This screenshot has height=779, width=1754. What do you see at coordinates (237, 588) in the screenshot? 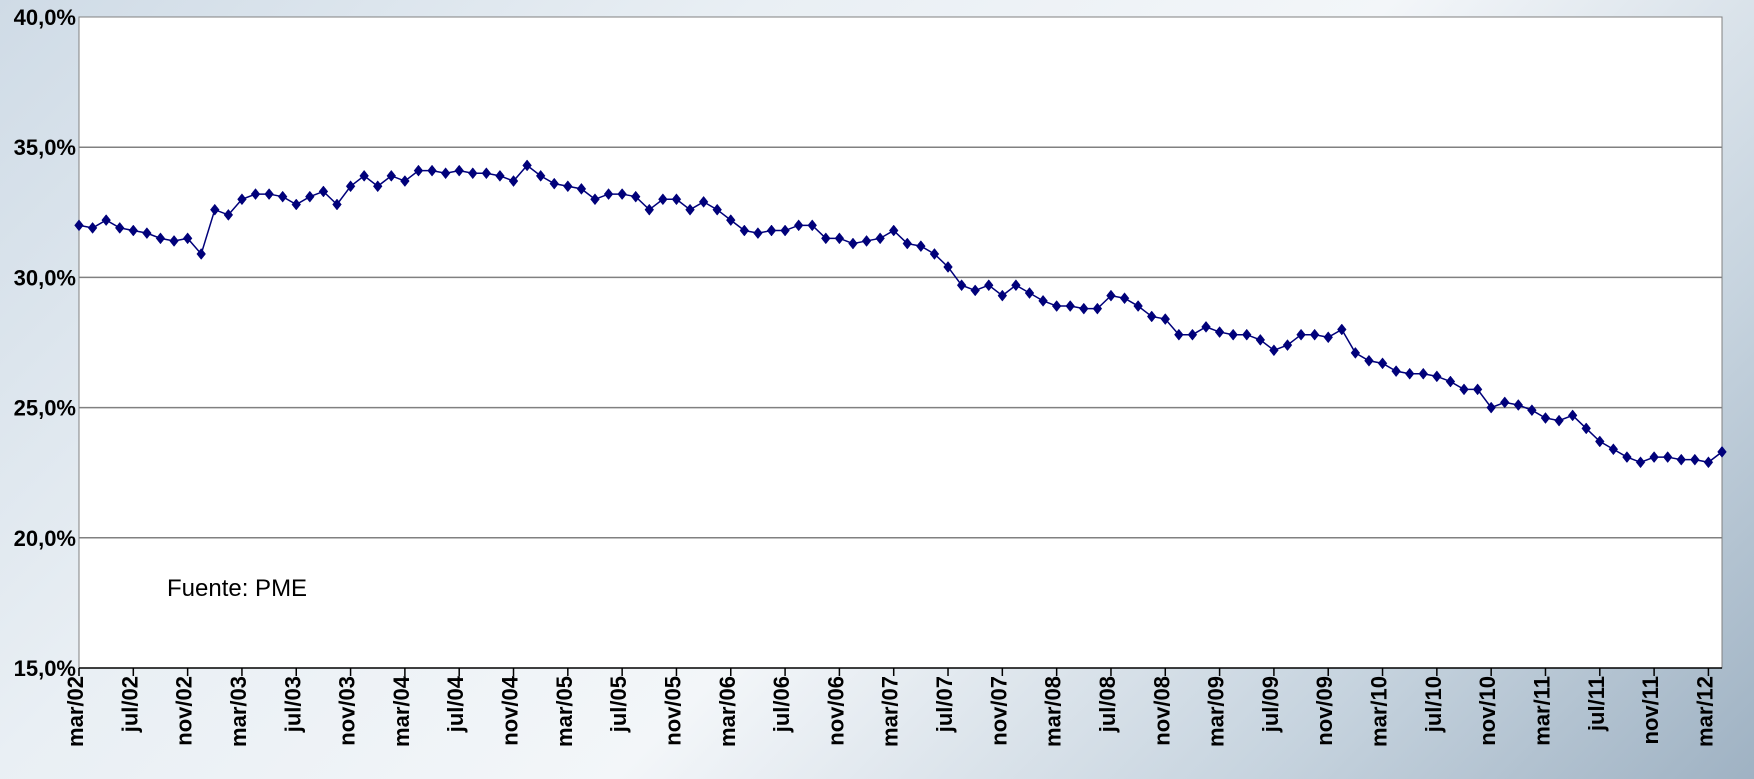
I see `source-note: Fuente: PME` at bounding box center [237, 588].